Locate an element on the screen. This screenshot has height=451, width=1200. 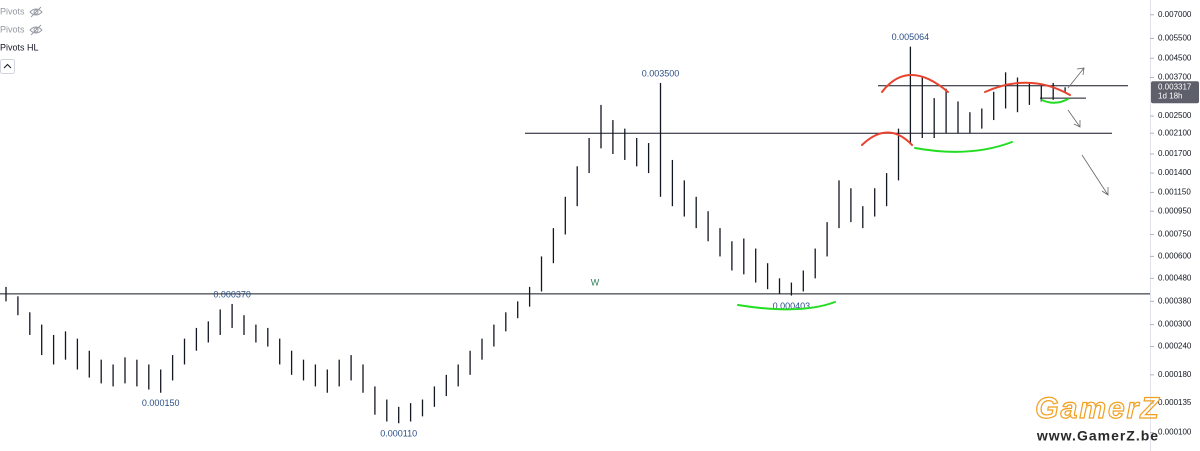
collapse-button is located at coordinates (7, 66).